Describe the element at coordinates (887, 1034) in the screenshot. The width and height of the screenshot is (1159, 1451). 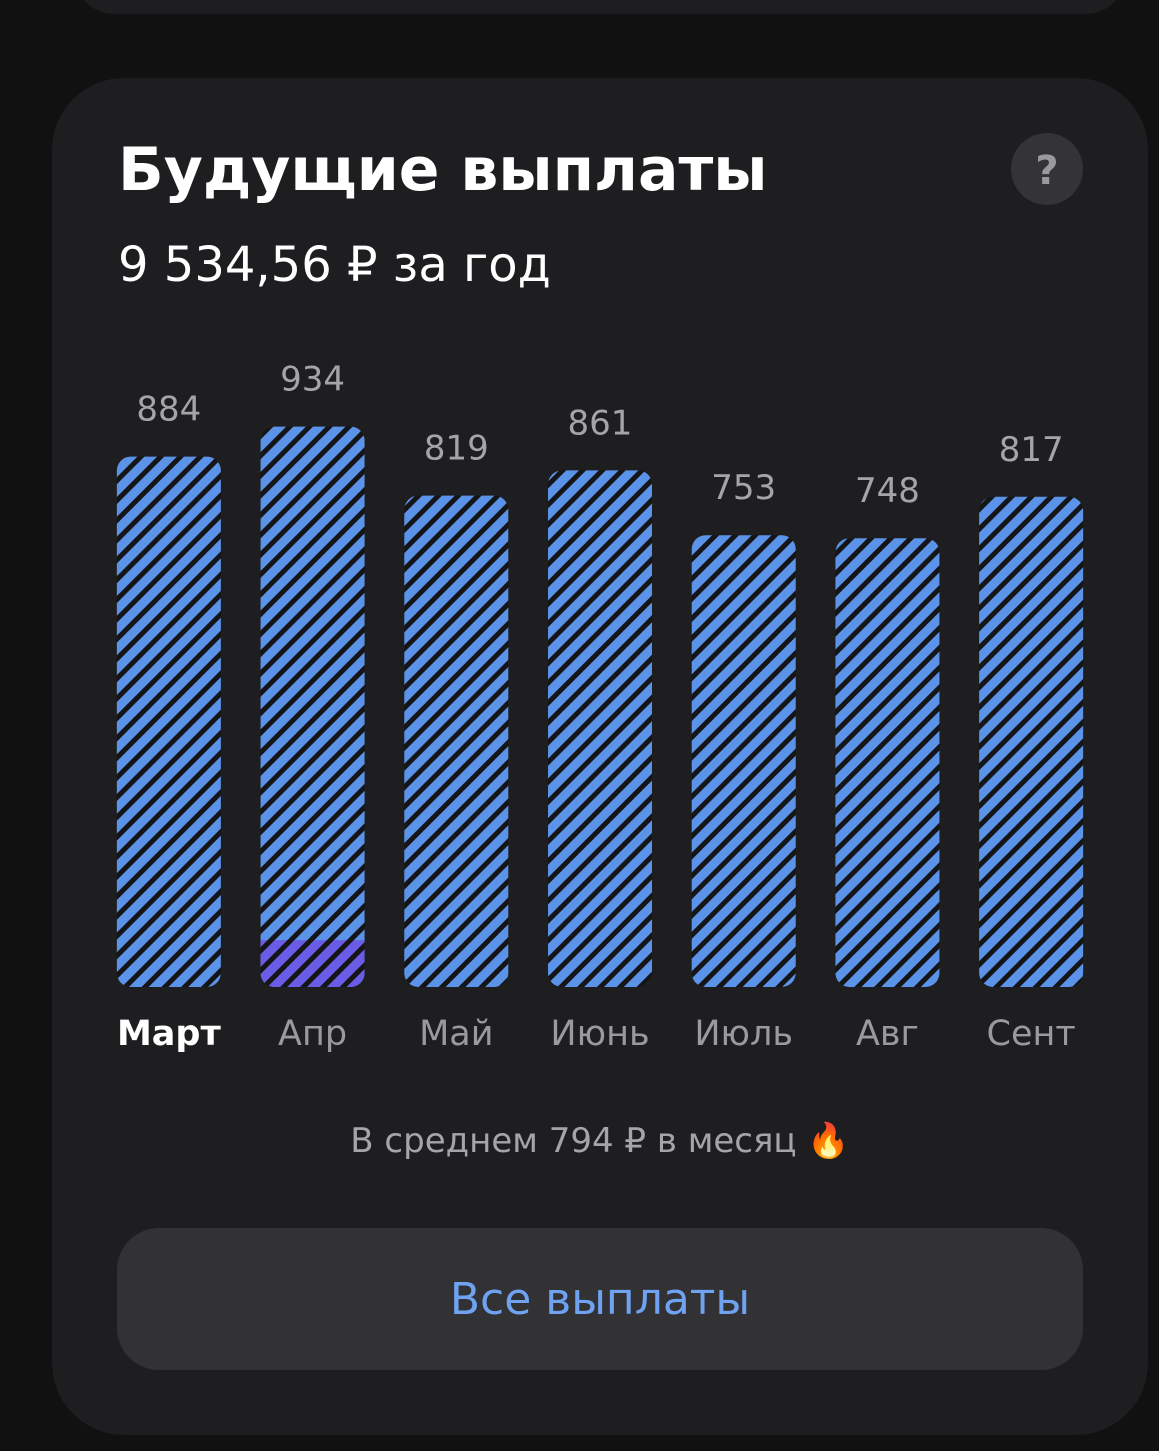
I see `x-tick-label: Авг` at that location.